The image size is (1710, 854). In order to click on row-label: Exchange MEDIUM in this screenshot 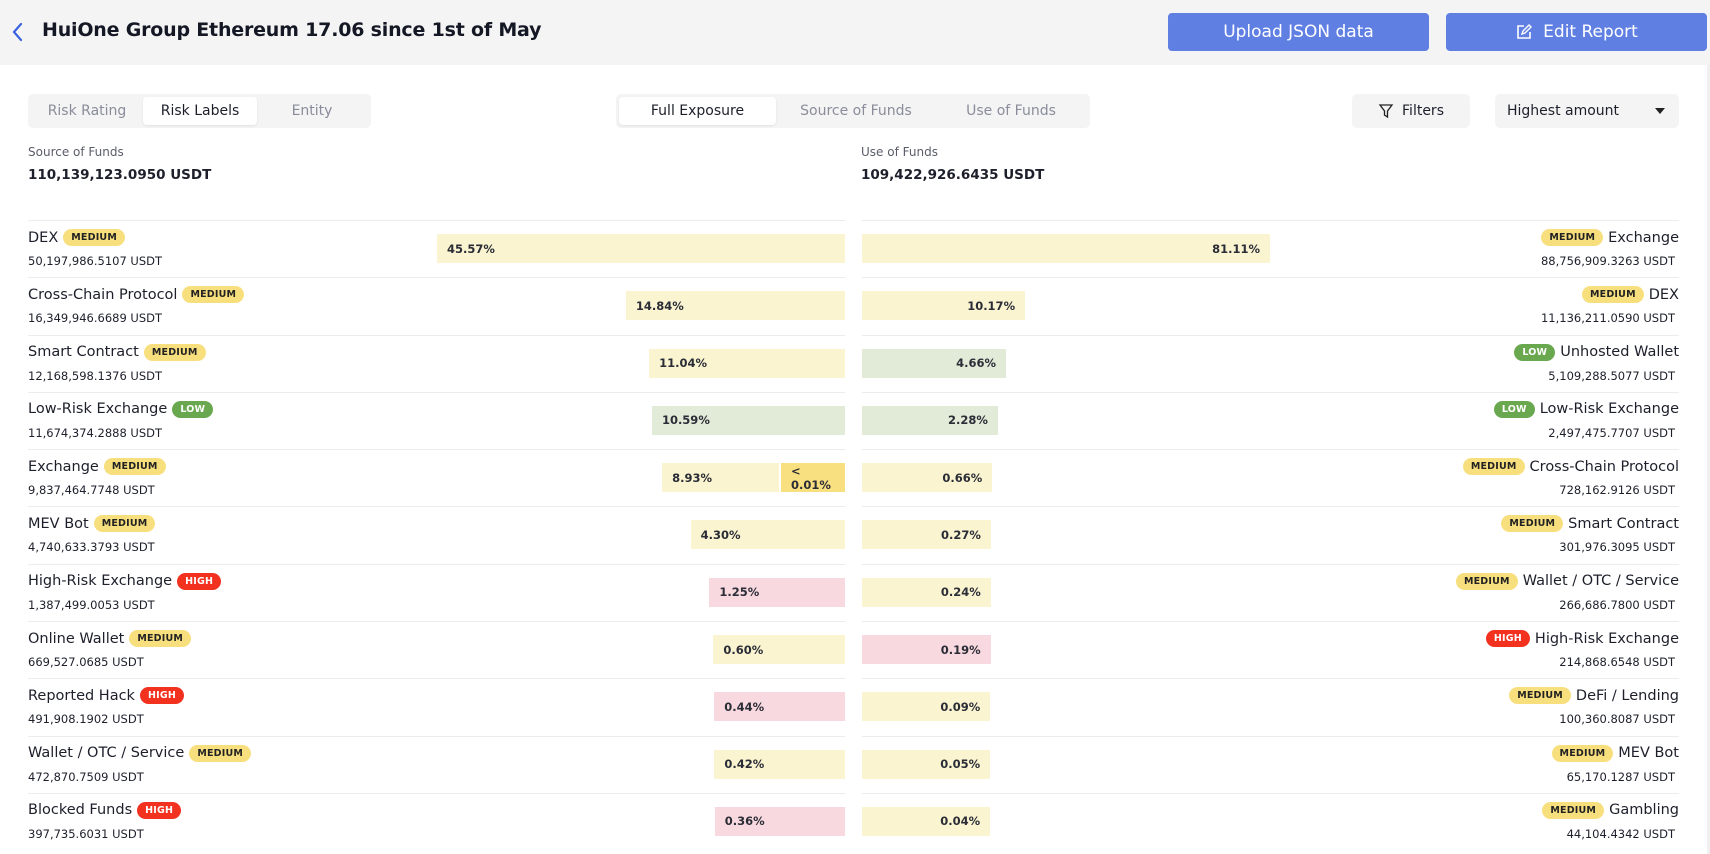, I will do `click(97, 467)`.